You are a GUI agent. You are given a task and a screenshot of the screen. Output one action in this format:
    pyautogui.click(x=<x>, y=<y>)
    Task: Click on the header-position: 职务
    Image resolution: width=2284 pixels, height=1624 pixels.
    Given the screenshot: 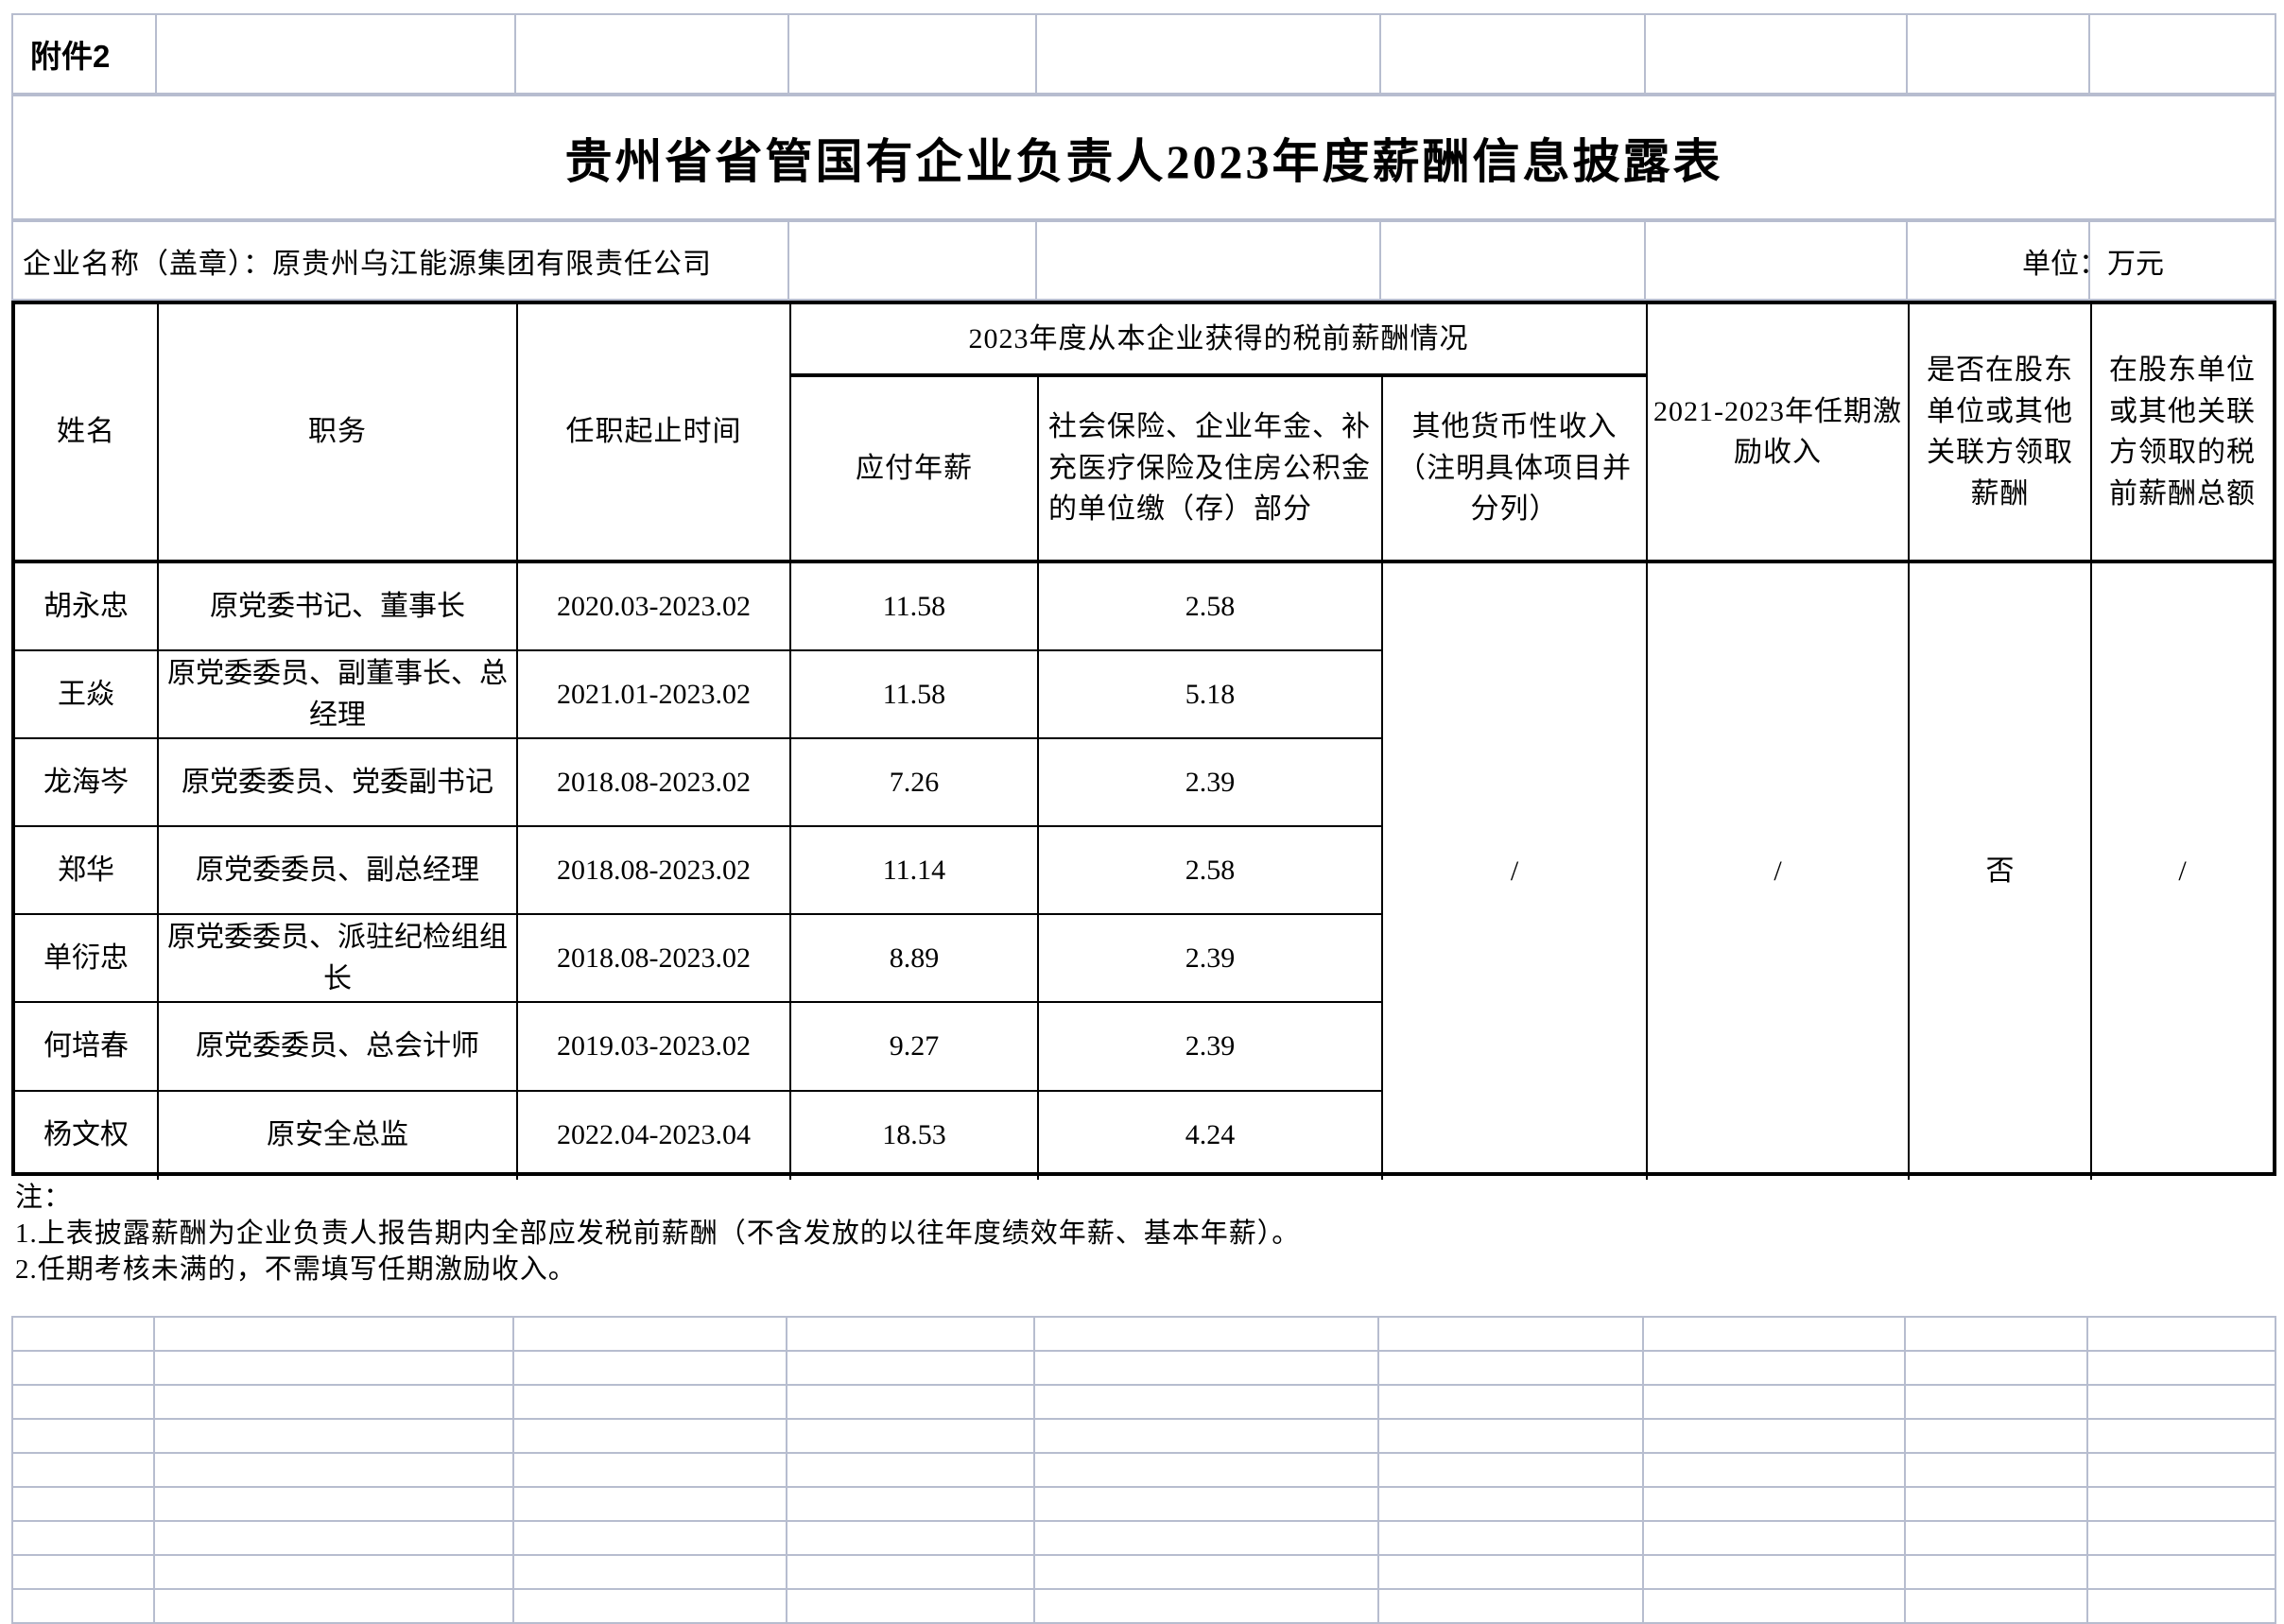 What is the action you would take?
    pyautogui.click(x=338, y=433)
    